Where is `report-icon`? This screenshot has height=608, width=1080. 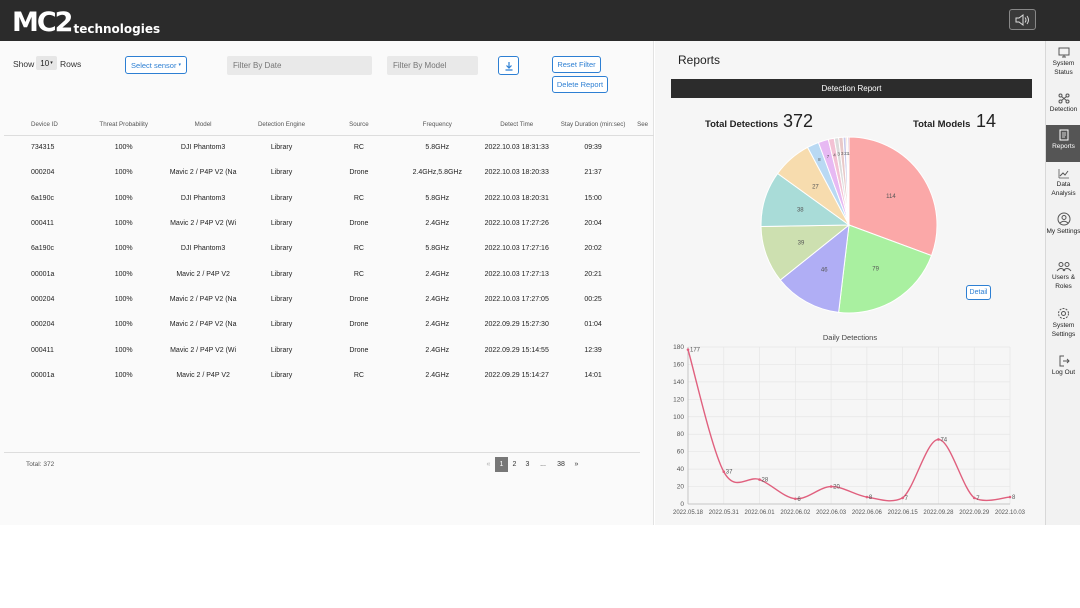
report-icon is located at coordinates (1063, 135).